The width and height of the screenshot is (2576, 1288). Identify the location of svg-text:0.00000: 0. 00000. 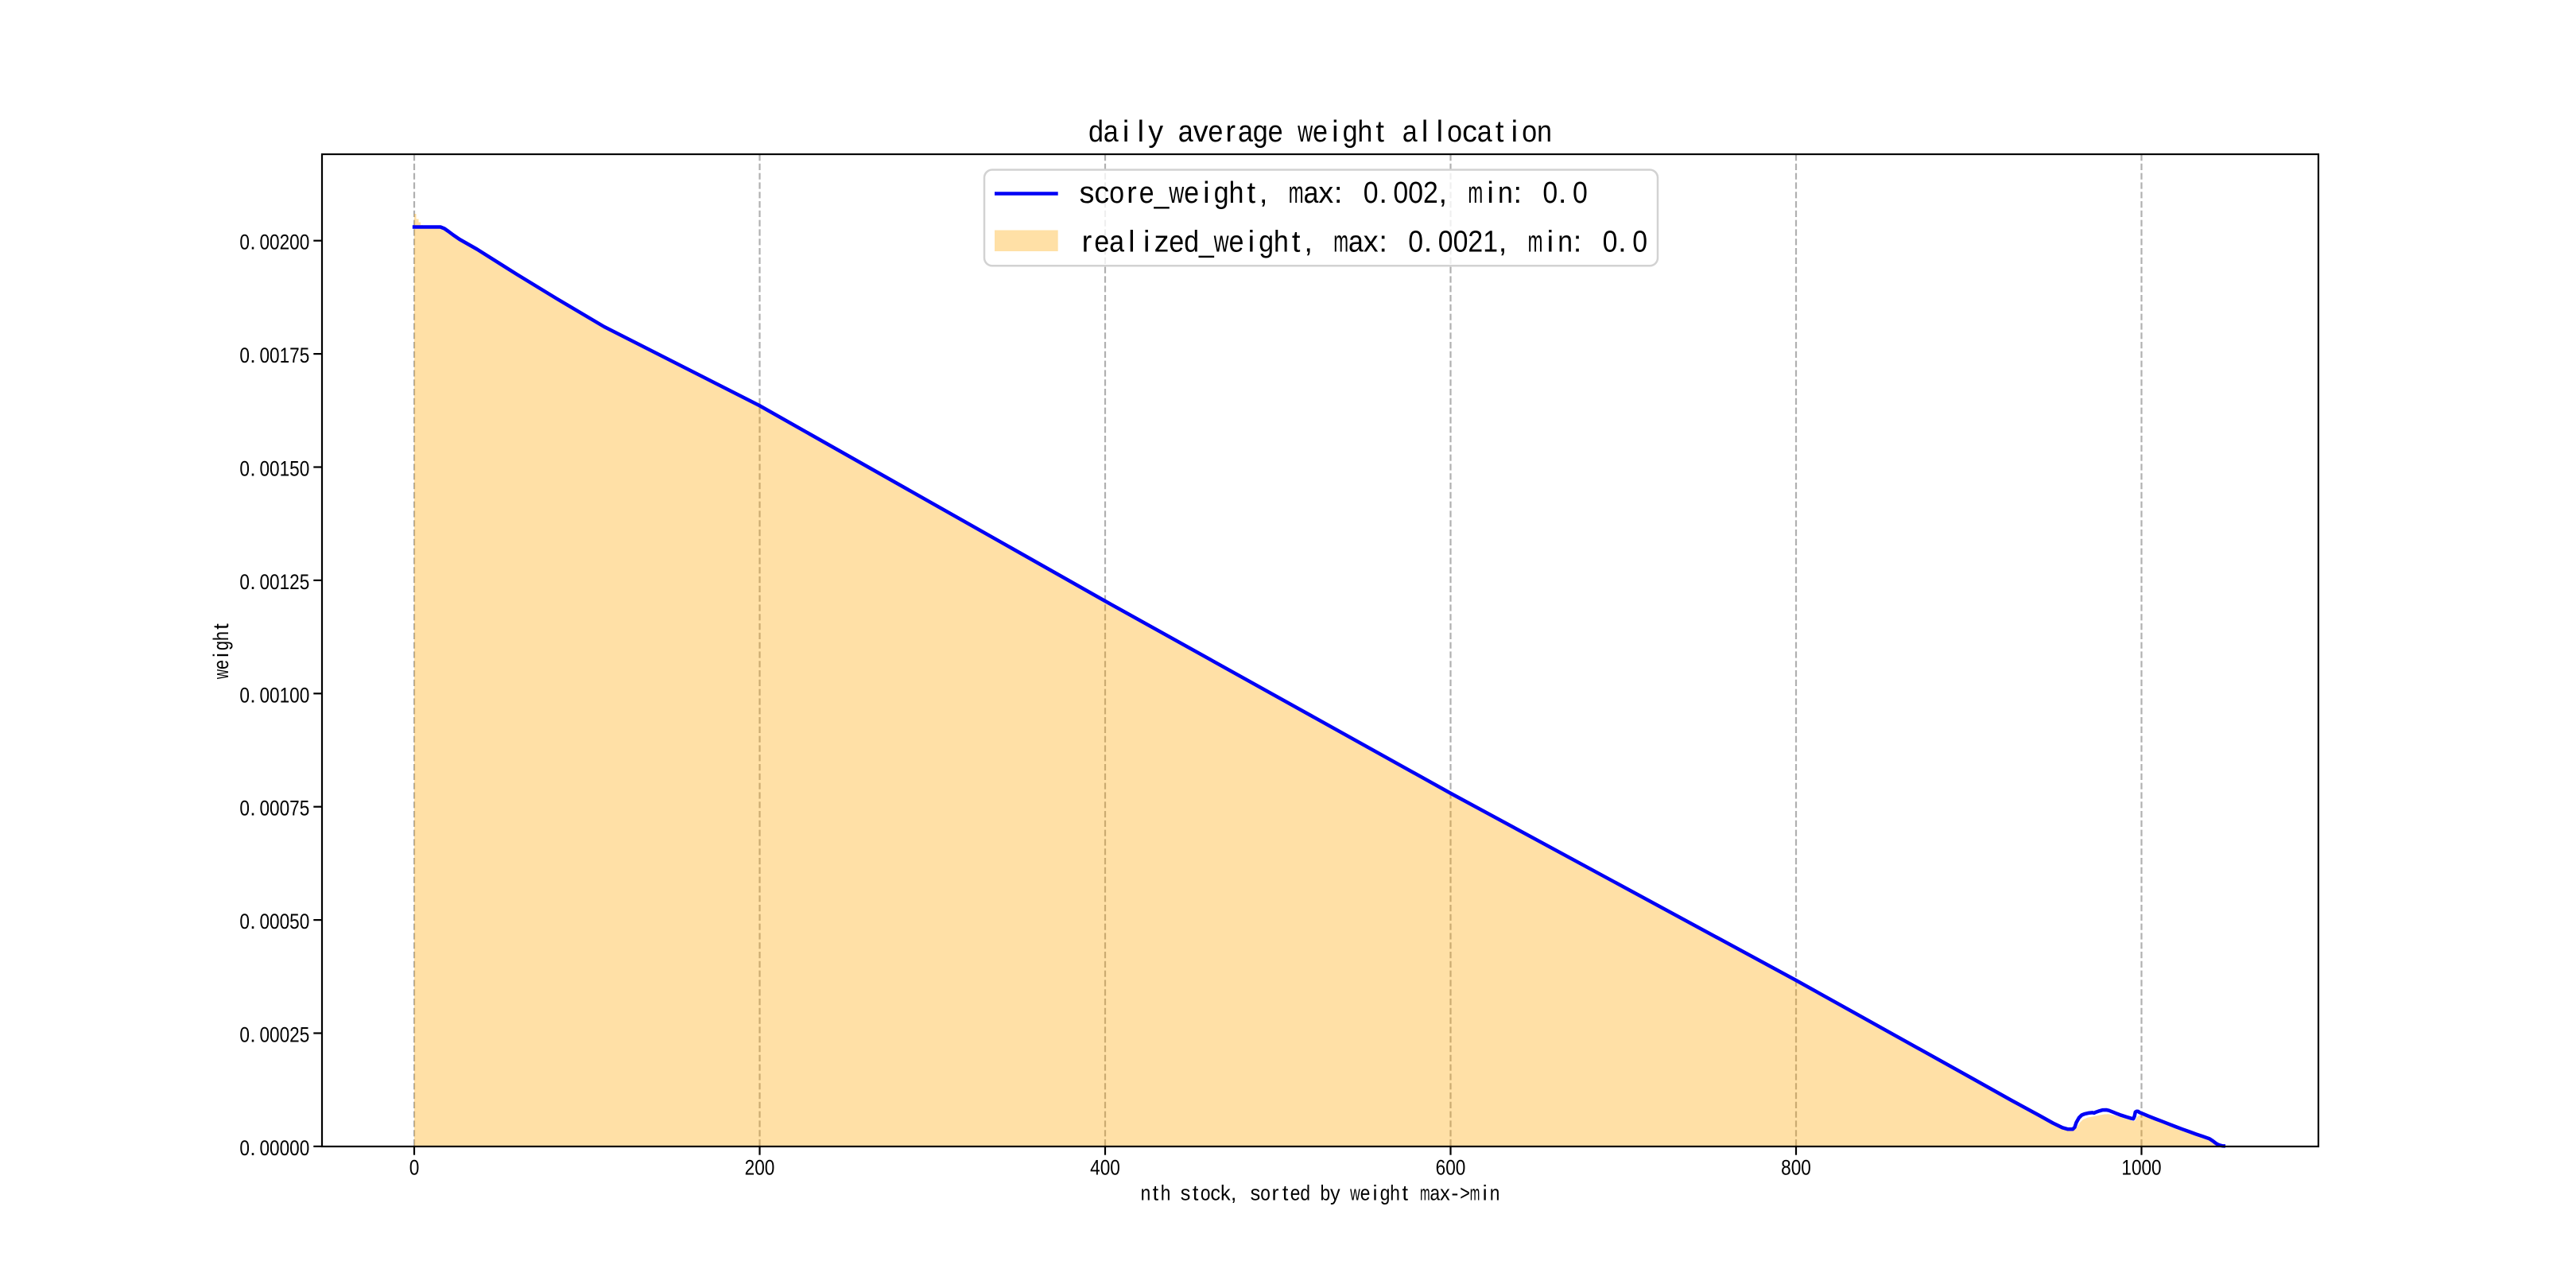
(274, 1148).